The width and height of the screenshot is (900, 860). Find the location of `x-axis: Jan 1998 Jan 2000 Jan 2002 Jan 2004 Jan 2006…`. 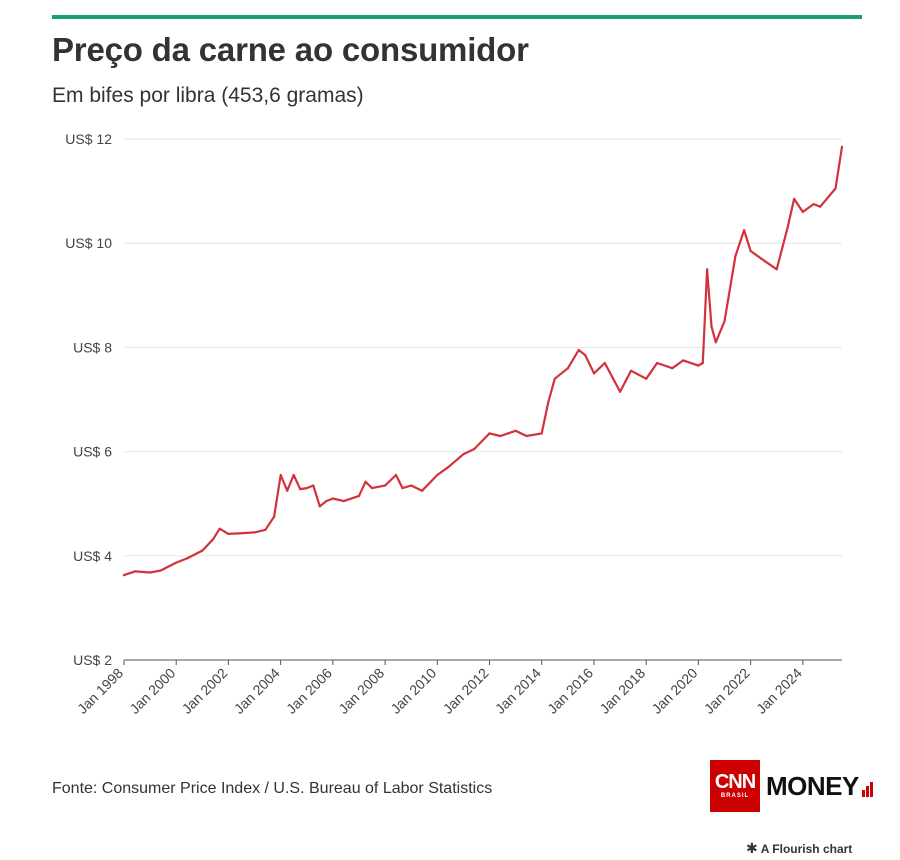

x-axis: Jan 1998 Jan 2000 Jan 2002 Jan 2004 Jan 2006… is located at coordinates (458, 688).